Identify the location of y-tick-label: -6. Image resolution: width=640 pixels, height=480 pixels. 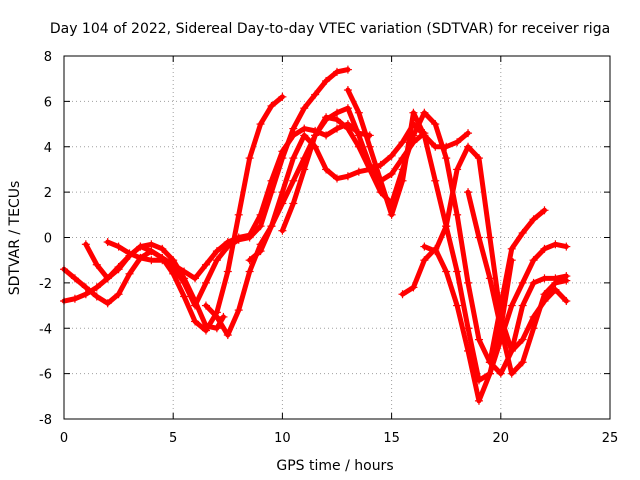
(45, 375).